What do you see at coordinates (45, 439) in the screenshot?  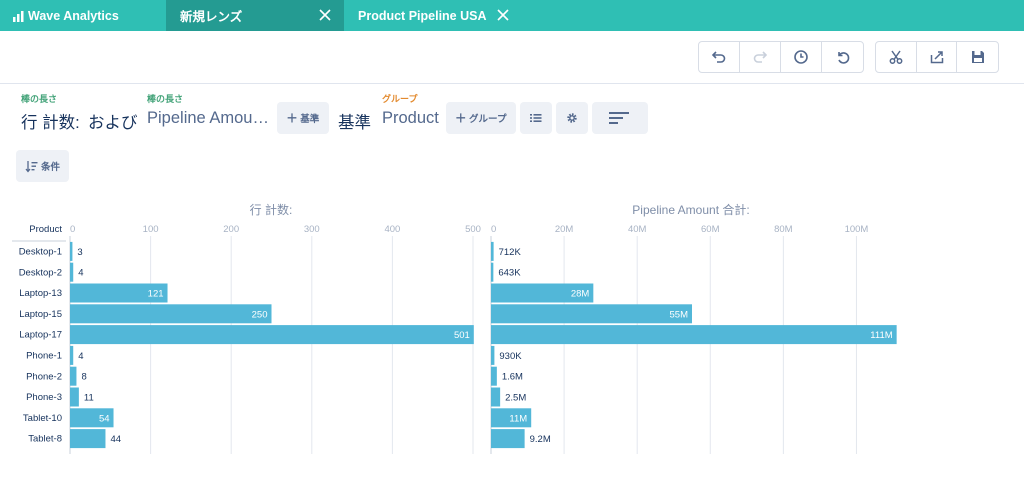 I see `category-label: Tablet-8` at bounding box center [45, 439].